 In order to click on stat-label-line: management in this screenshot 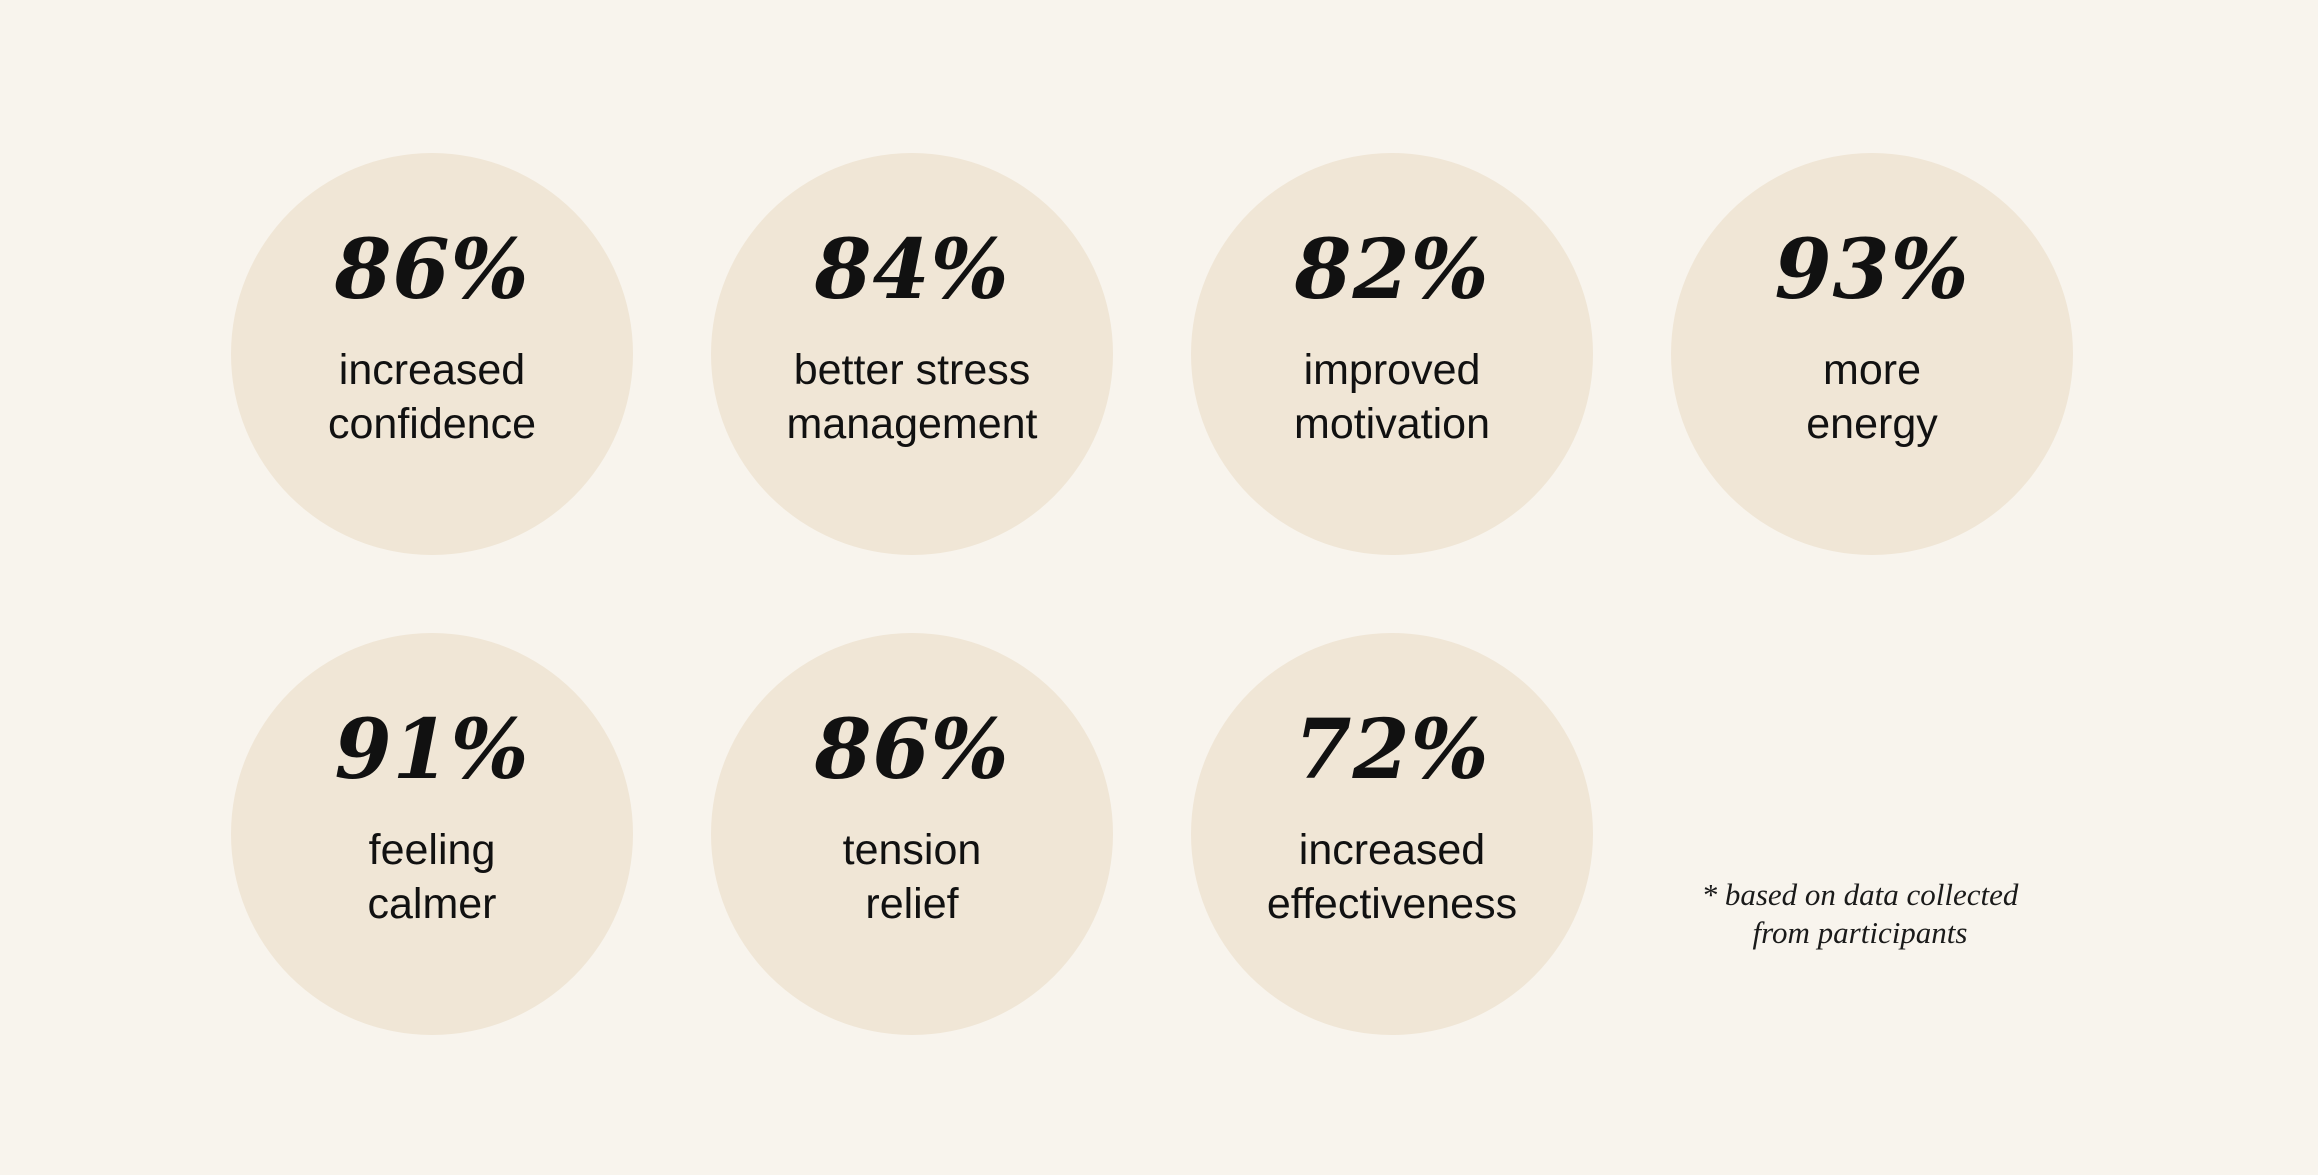, I will do `click(912, 424)`.